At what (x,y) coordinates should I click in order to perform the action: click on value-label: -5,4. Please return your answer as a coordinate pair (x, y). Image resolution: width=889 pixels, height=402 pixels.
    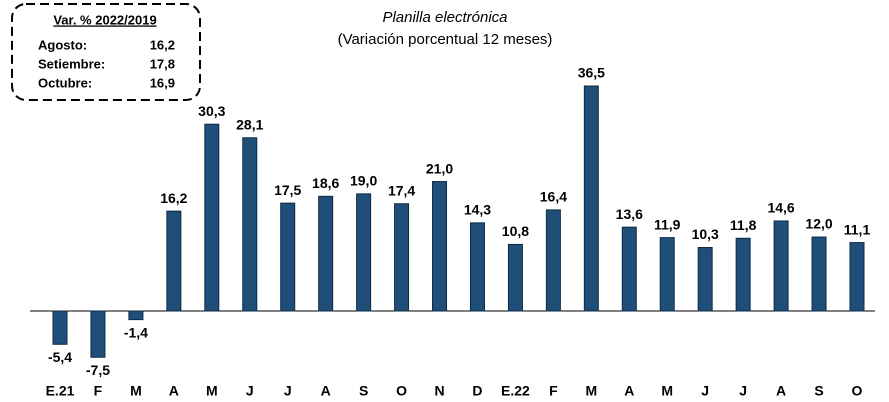
    Looking at the image, I should click on (60, 357).